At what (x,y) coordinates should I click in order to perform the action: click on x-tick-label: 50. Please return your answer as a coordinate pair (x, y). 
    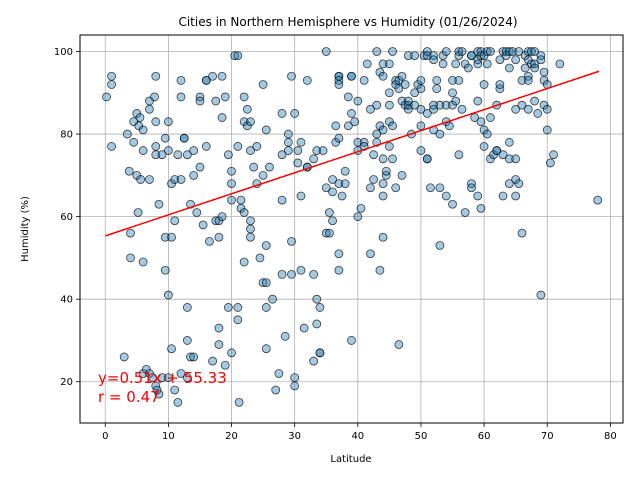
    Looking at the image, I should click on (421, 436).